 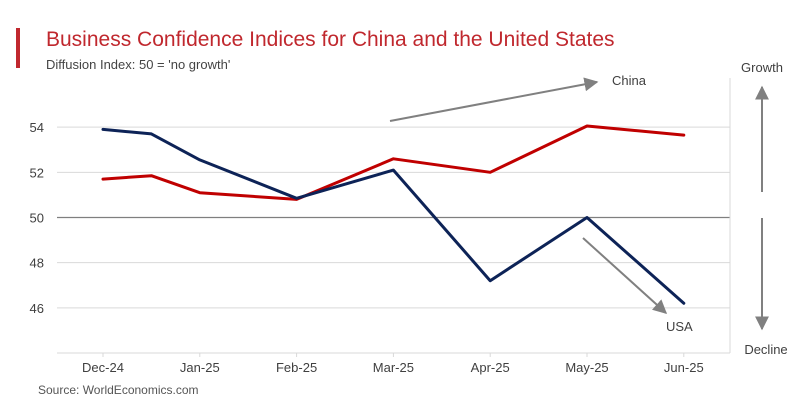 I want to click on series-line-china, so click(x=393, y=162).